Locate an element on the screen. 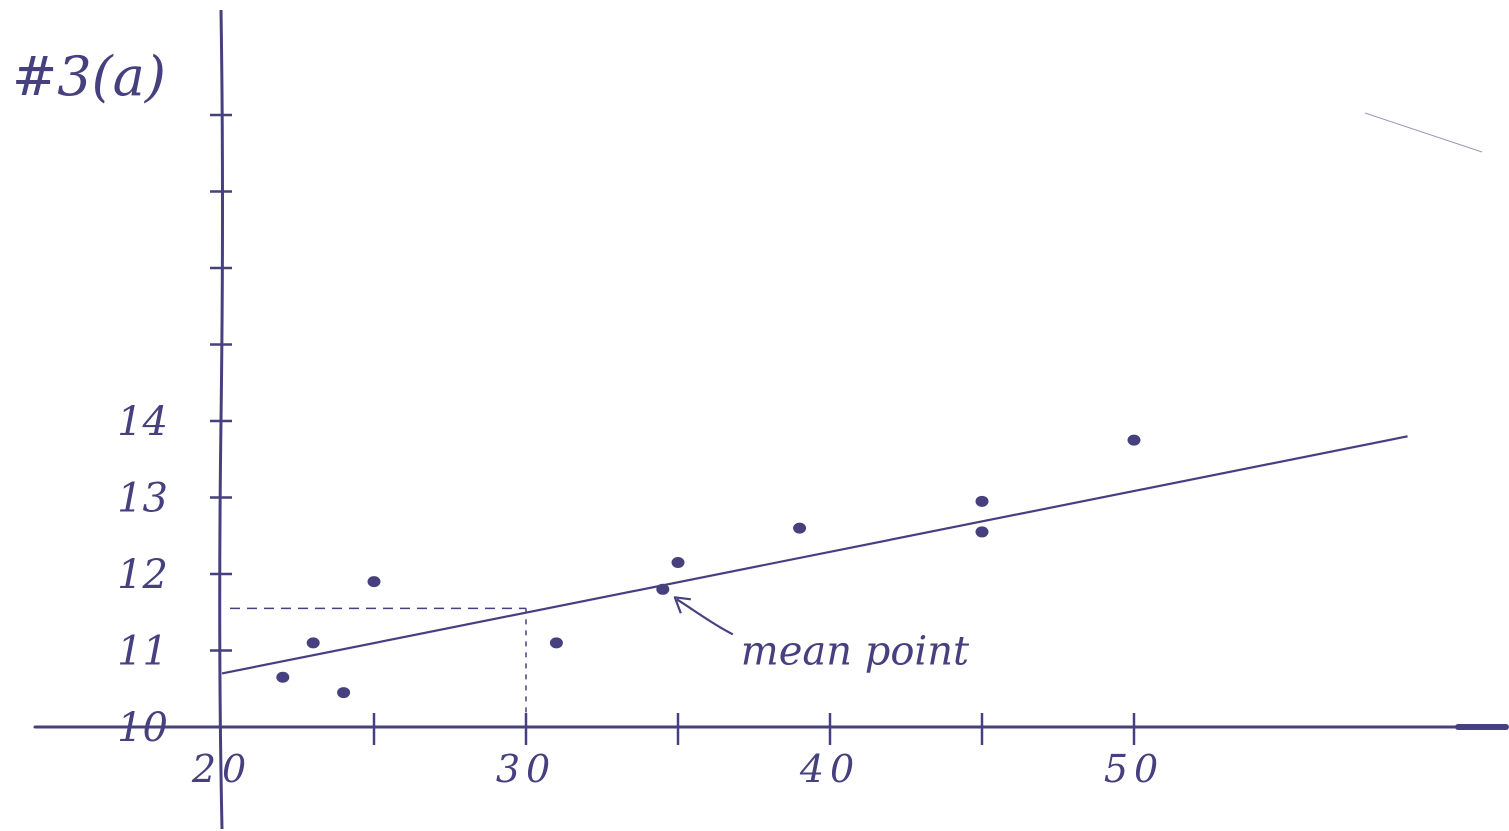  x-tick-label: 50 is located at coordinates (1134, 769).